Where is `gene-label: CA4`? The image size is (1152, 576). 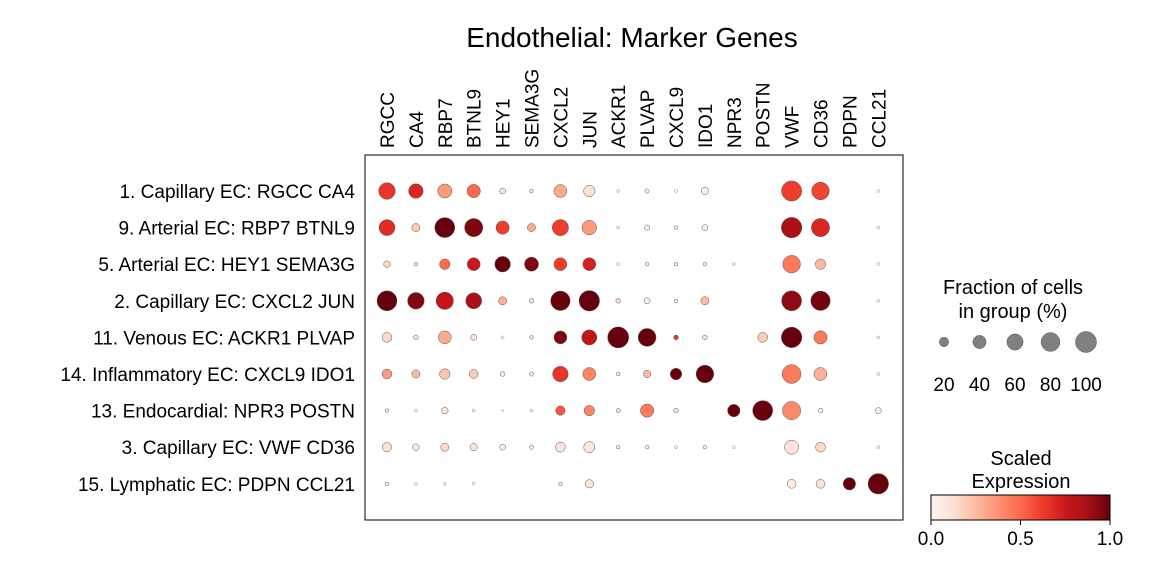
gene-label: CA4 is located at coordinates (417, 129).